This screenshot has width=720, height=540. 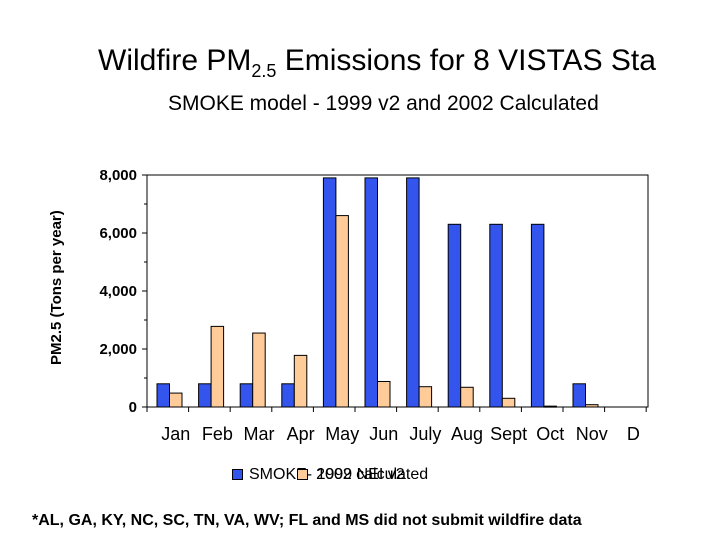 I want to click on x-tick-label: Jun, so click(x=383, y=434).